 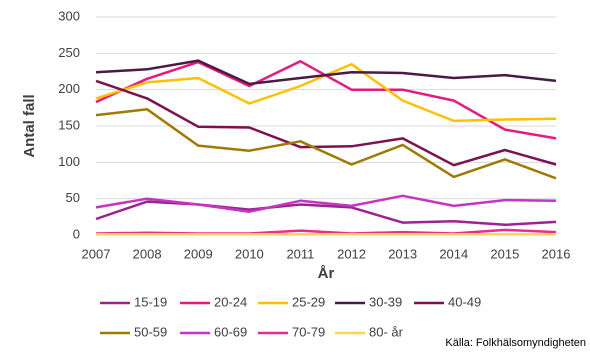 What do you see at coordinates (198, 253) in the screenshot?
I see `x-tick-label: 2009` at bounding box center [198, 253].